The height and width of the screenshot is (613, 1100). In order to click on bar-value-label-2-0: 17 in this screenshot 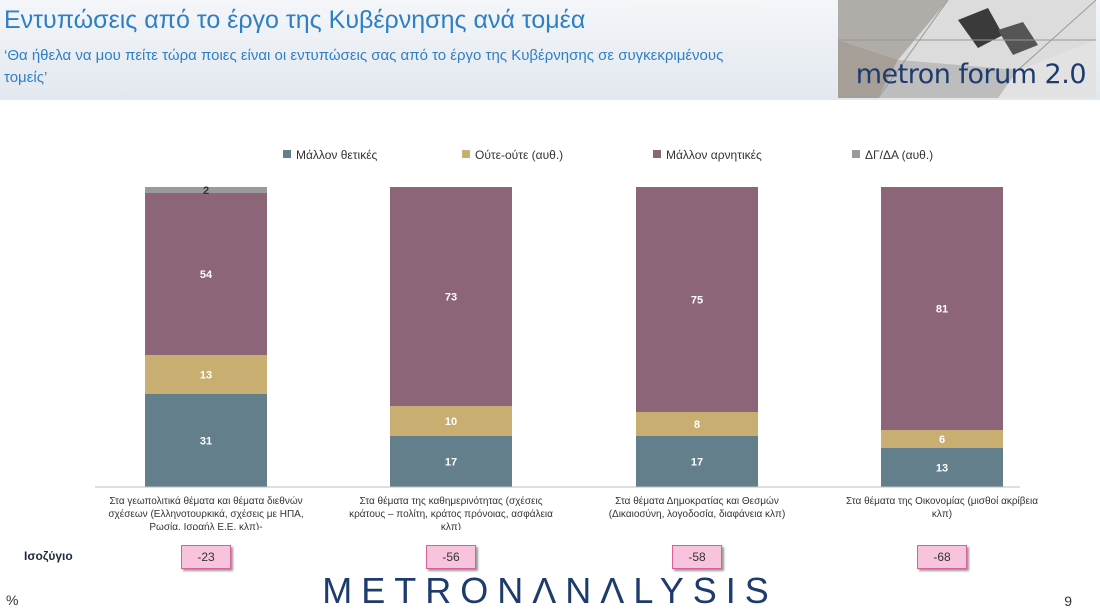, I will do `click(697, 463)`.